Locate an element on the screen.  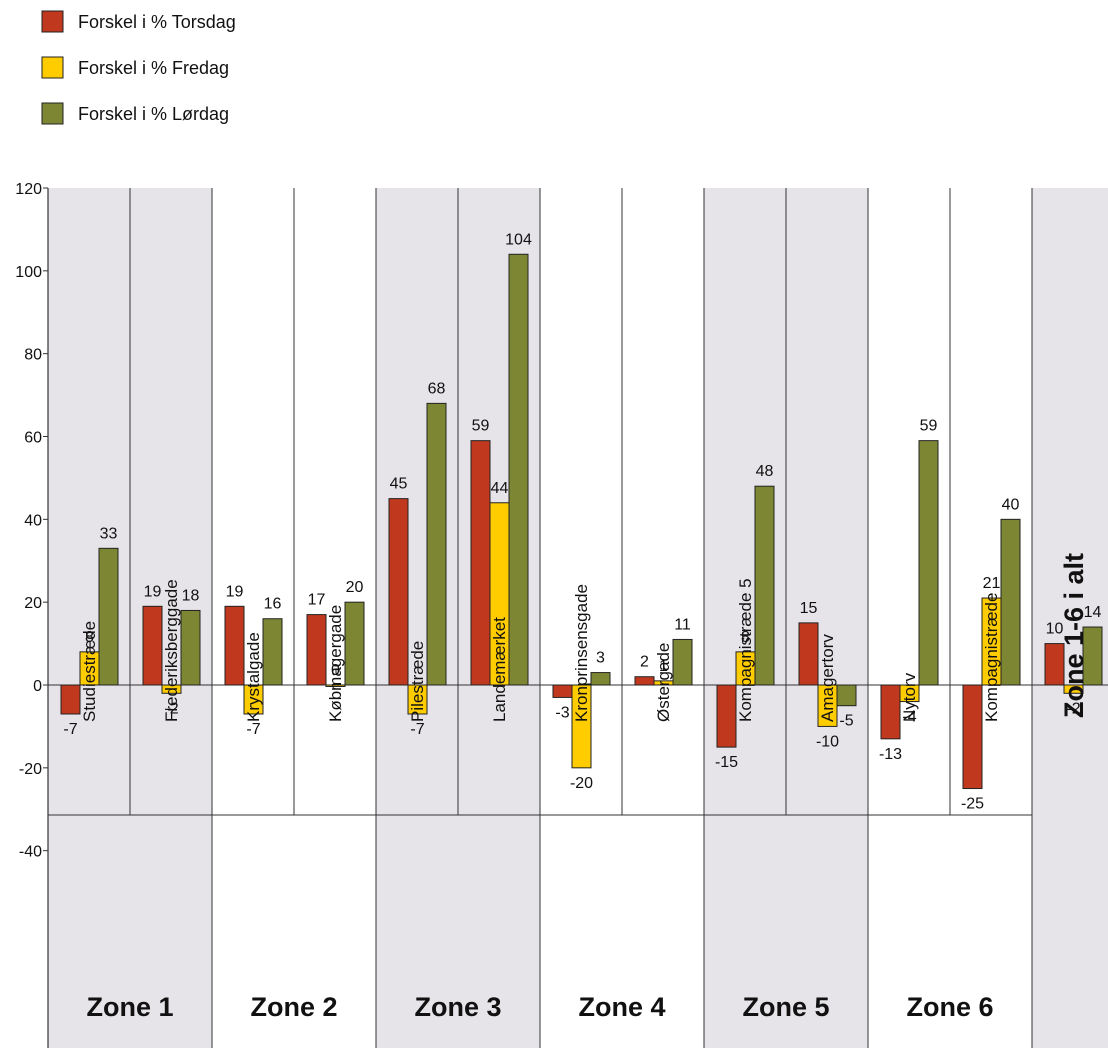
y-tick-label: 0 is located at coordinates (37, 686).